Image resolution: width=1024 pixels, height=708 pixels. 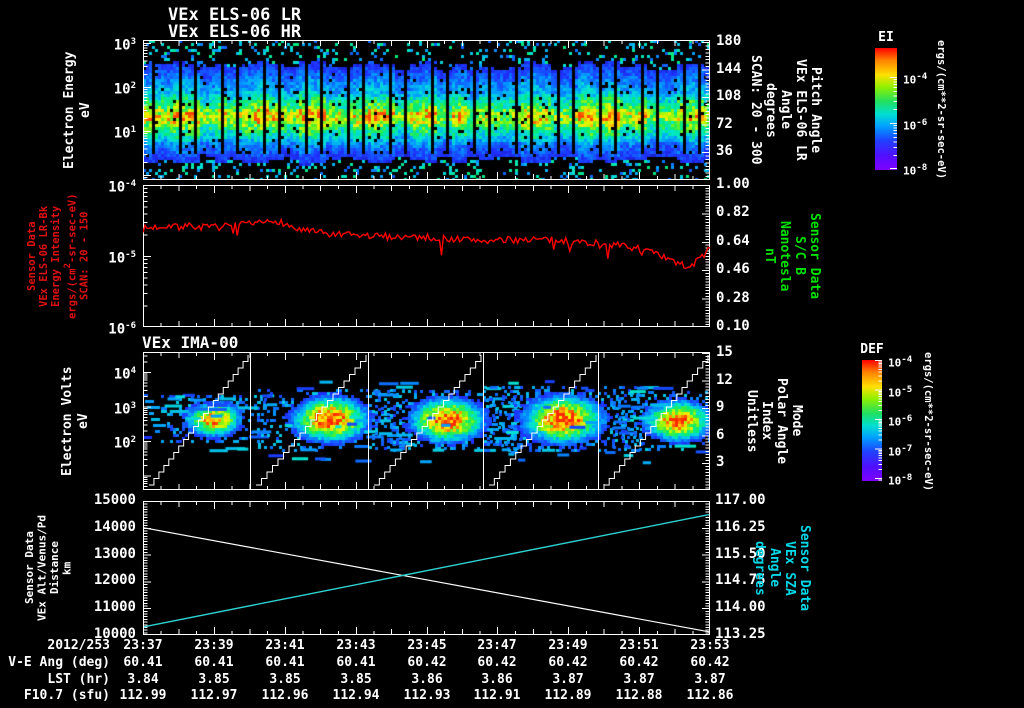 I want to click on orbit-right-label-line-2: VEx SZA, so click(x=789, y=568).